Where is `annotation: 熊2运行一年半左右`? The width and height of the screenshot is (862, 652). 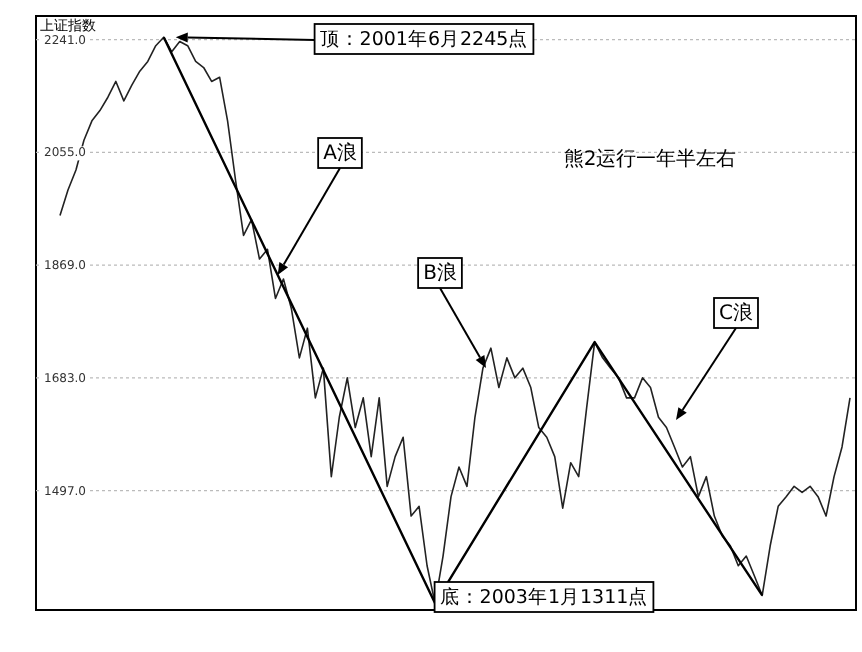
annotation: 熊2运行一年半左右 is located at coordinates (650, 160).